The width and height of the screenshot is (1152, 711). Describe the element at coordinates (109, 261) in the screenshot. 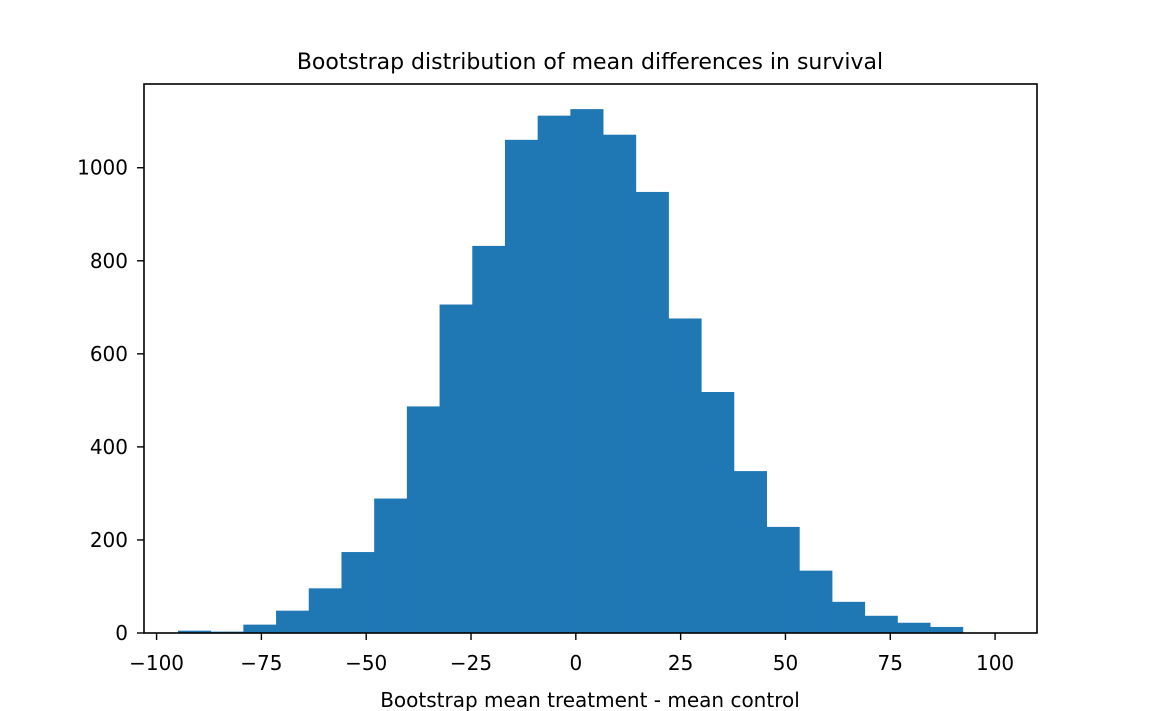

I see `y-tick-label: 800` at that location.